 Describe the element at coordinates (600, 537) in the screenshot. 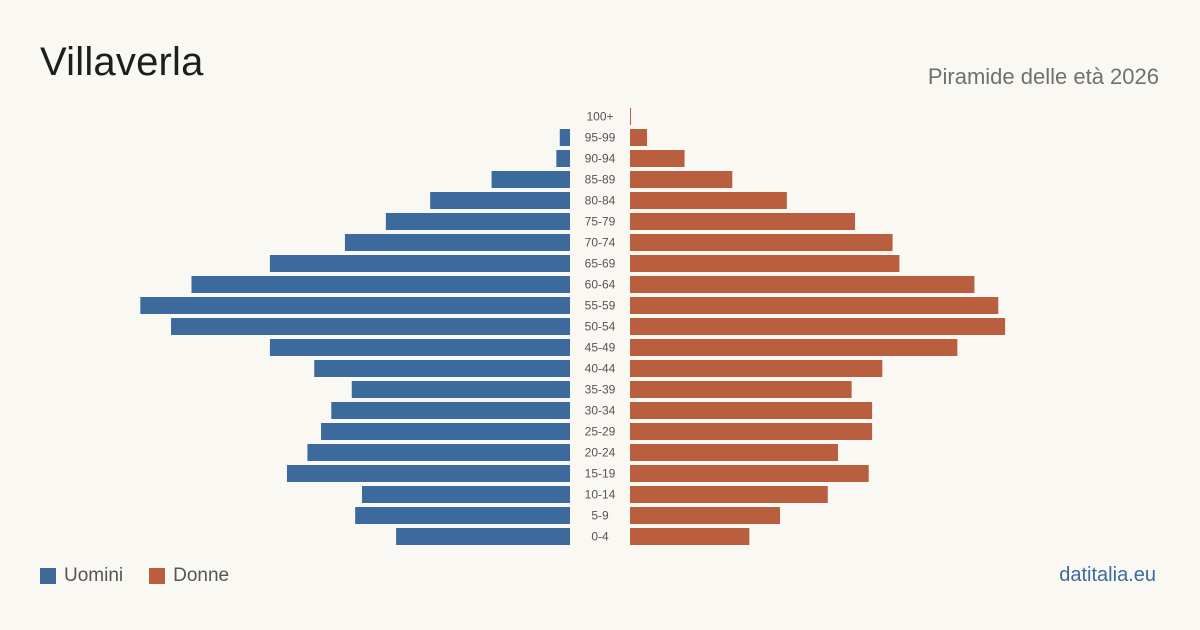

I see `age-label-0-4: 0-4` at that location.